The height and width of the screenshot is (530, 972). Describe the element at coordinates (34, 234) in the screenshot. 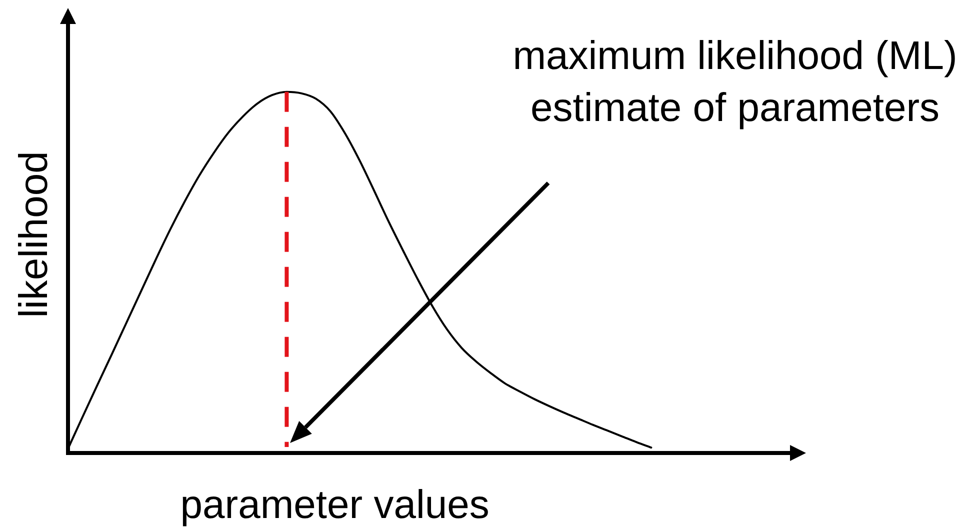

I see `y-axis-title: likelihood` at that location.